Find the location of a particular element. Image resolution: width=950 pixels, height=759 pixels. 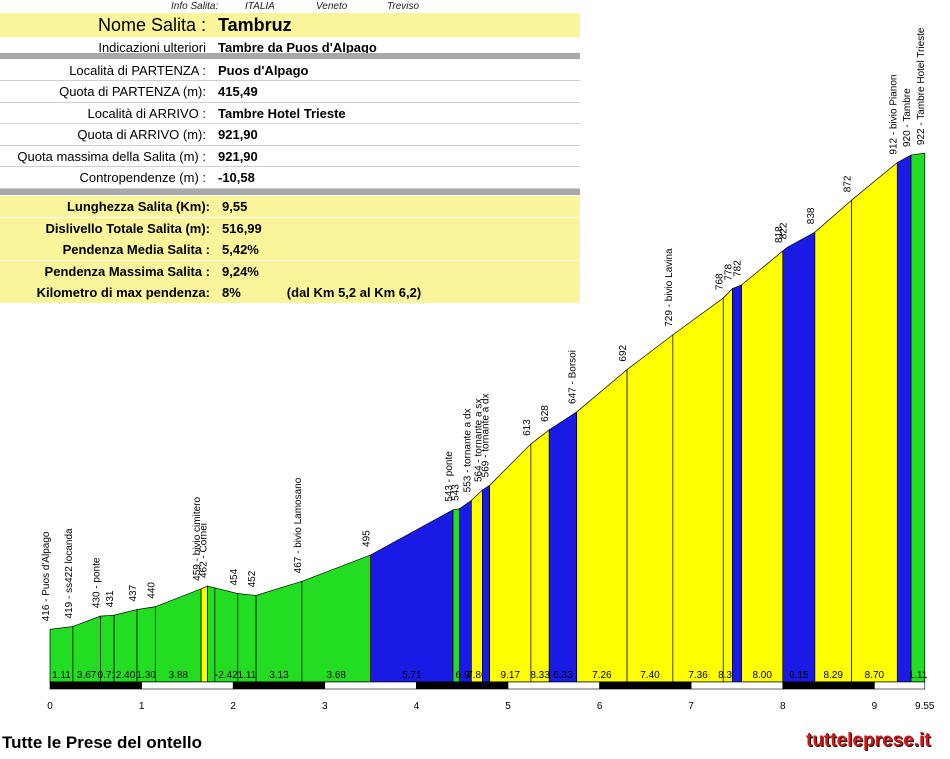

point-label: 782 is located at coordinates (738, 268).